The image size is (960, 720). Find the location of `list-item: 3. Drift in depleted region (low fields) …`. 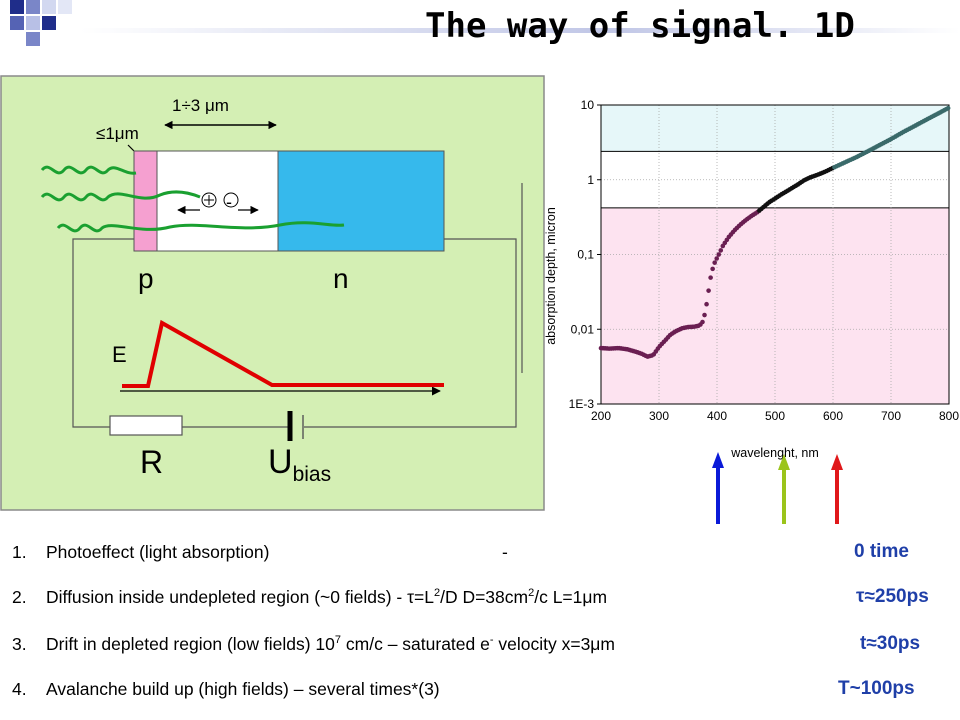

list-item: 3. Drift in depleted region (low fields) … is located at coordinates (466, 644).